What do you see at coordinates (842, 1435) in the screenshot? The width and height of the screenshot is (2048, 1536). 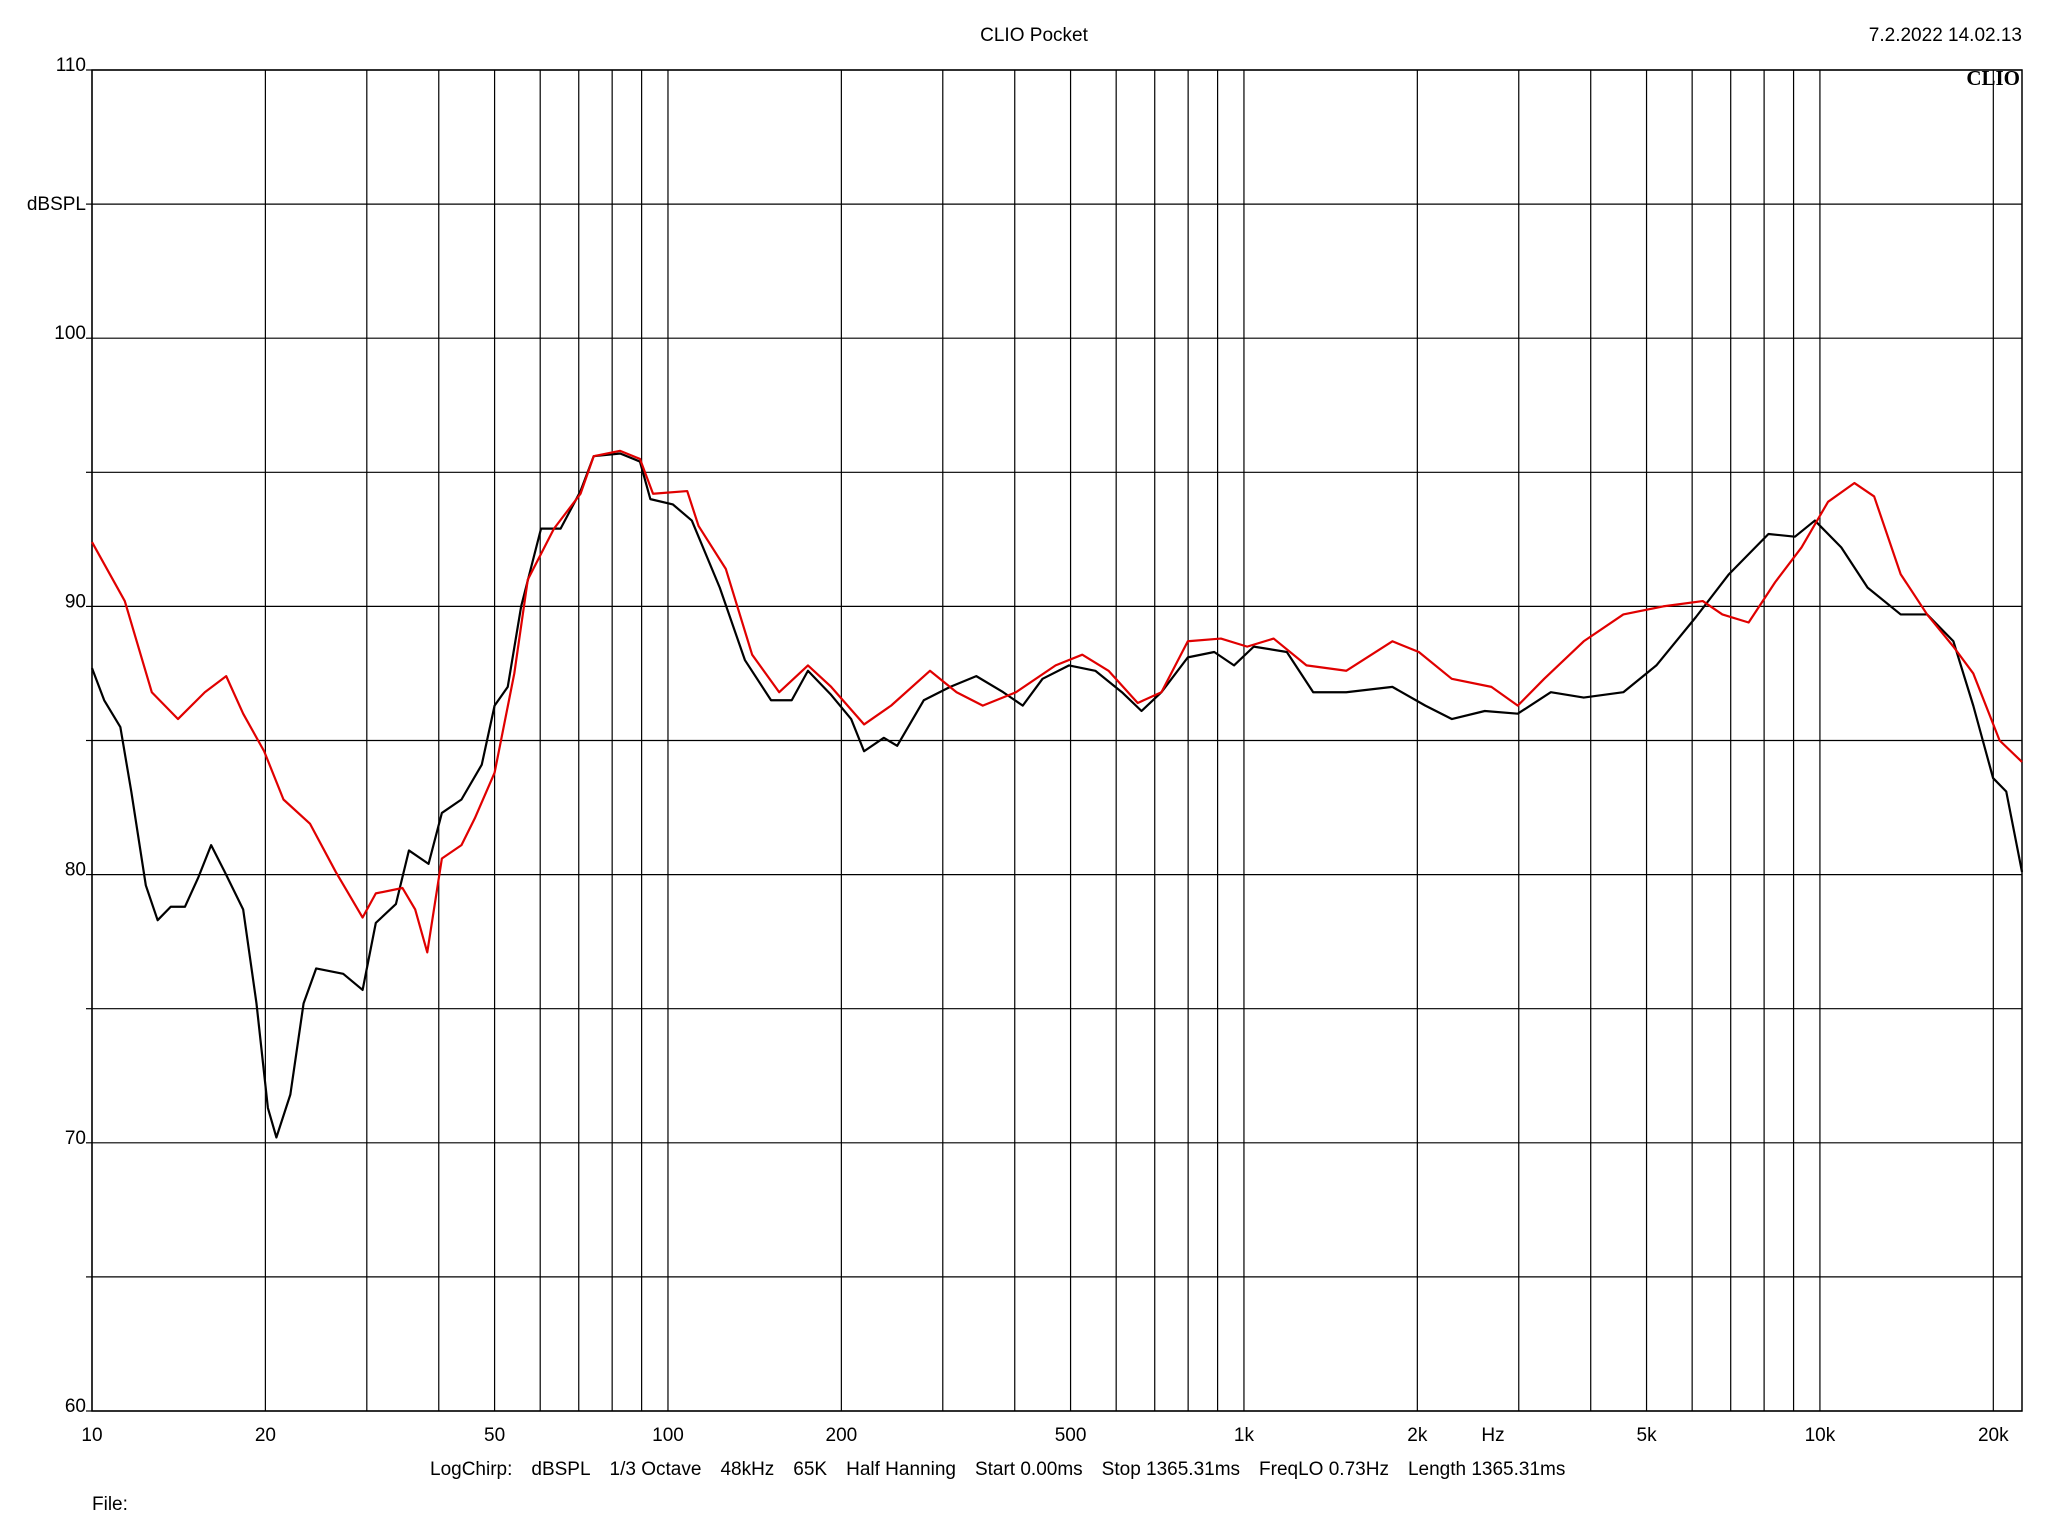 I see `x-tick-label: 200` at bounding box center [842, 1435].